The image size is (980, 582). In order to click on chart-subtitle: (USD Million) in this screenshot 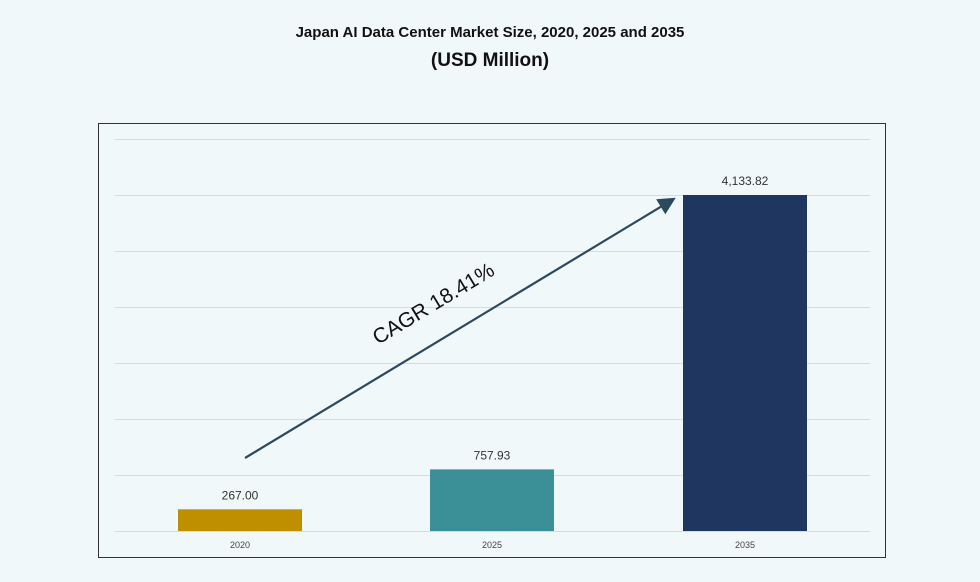, I will do `click(490, 60)`.